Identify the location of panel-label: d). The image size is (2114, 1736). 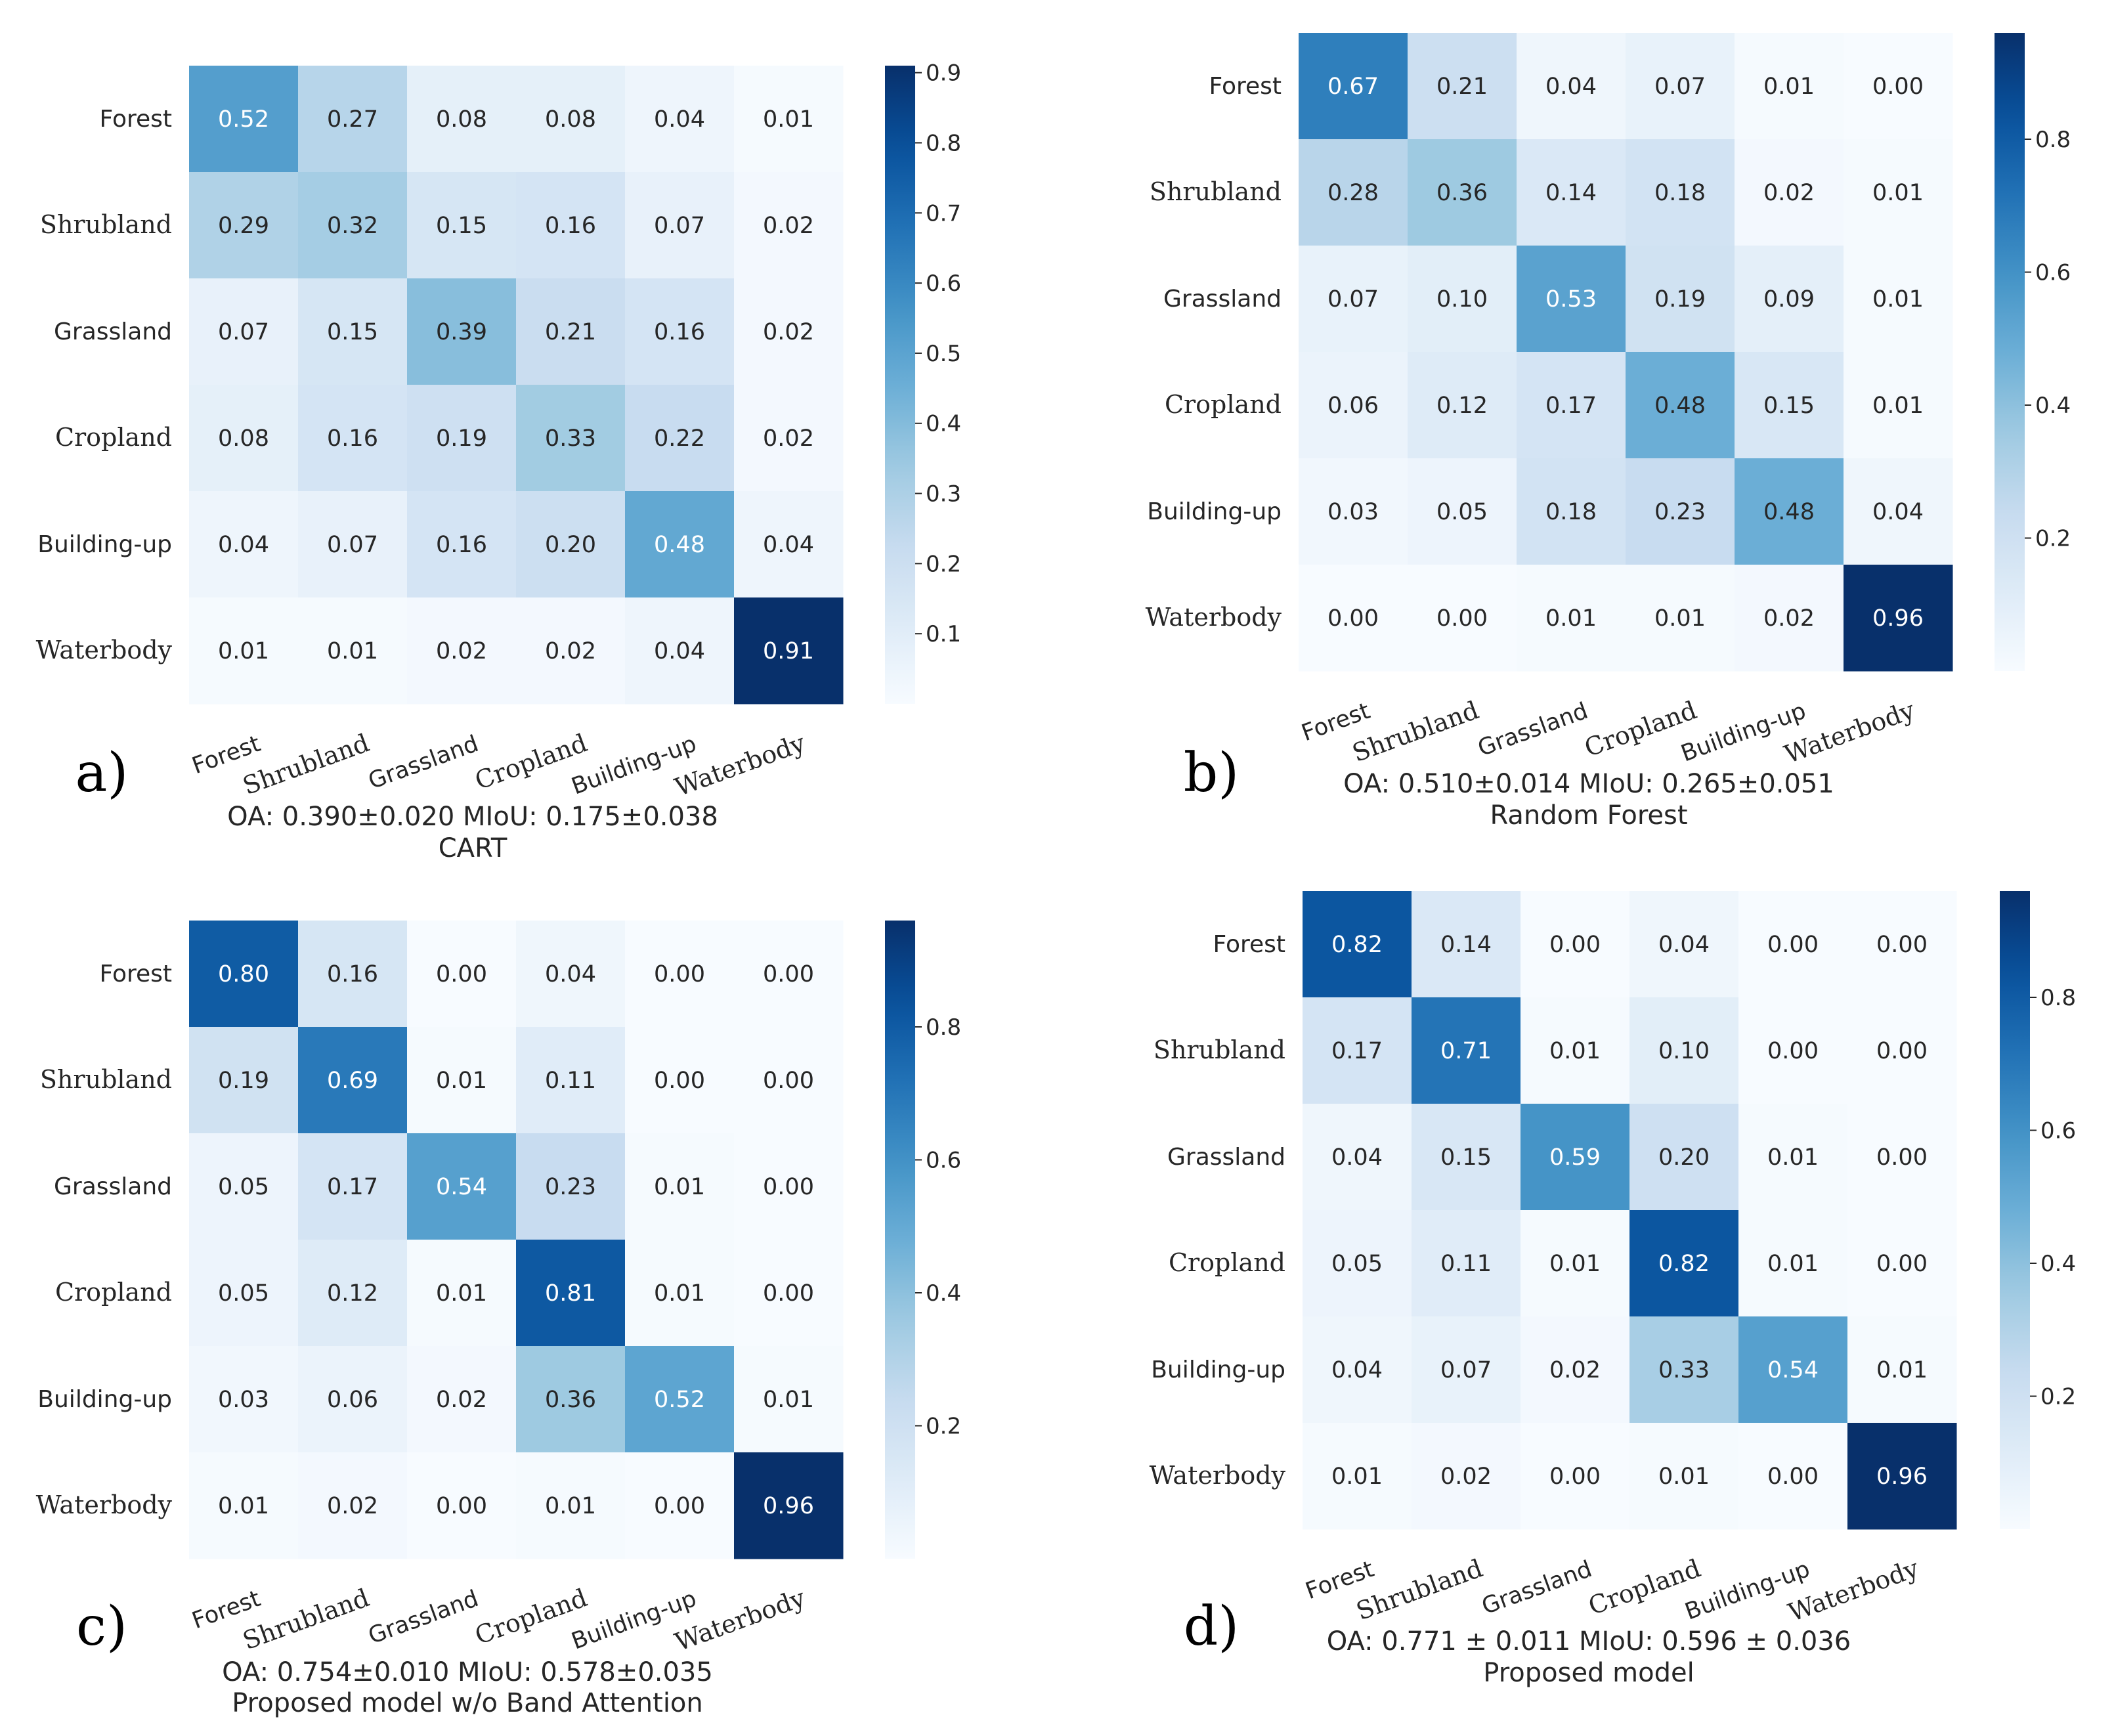
(1211, 1626).